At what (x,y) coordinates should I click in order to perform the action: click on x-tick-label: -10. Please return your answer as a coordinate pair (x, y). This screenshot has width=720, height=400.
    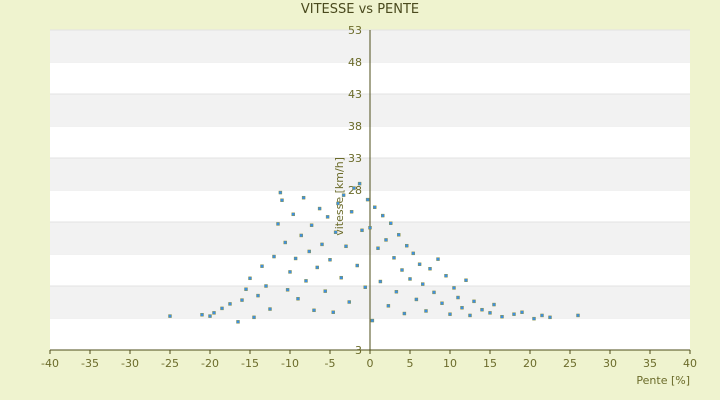
    Looking at the image, I should click on (290, 363).